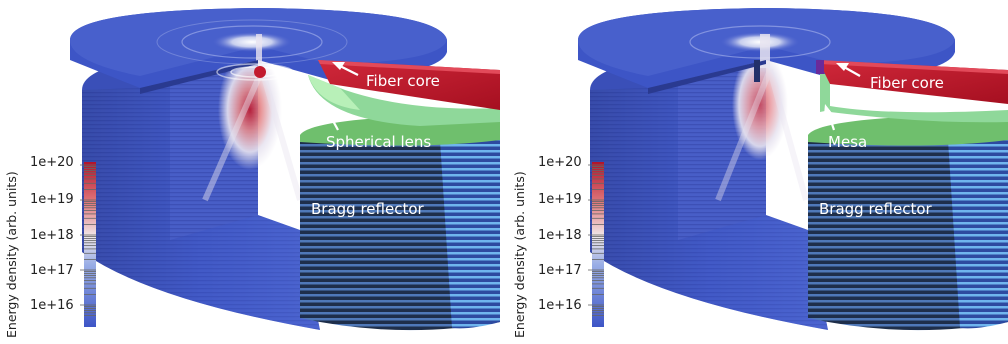 The image size is (1008, 344). What do you see at coordinates (908, 131) in the screenshot?
I see `bragg-top` at bounding box center [908, 131].